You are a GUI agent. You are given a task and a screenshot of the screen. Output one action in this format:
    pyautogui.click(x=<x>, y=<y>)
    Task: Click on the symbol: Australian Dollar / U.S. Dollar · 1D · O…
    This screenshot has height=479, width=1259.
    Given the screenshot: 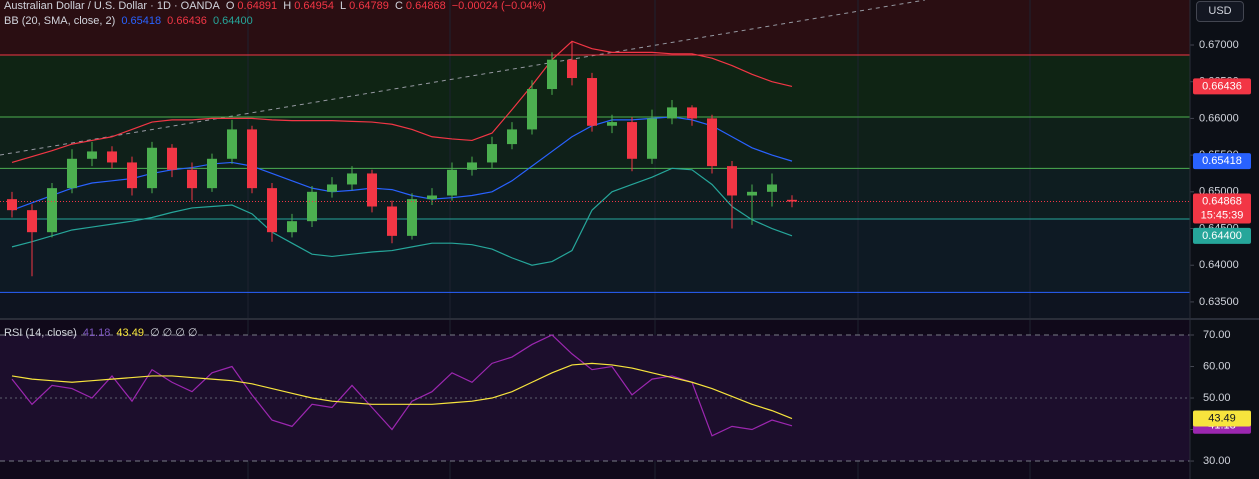 What is the action you would take?
    pyautogui.click(x=112, y=6)
    